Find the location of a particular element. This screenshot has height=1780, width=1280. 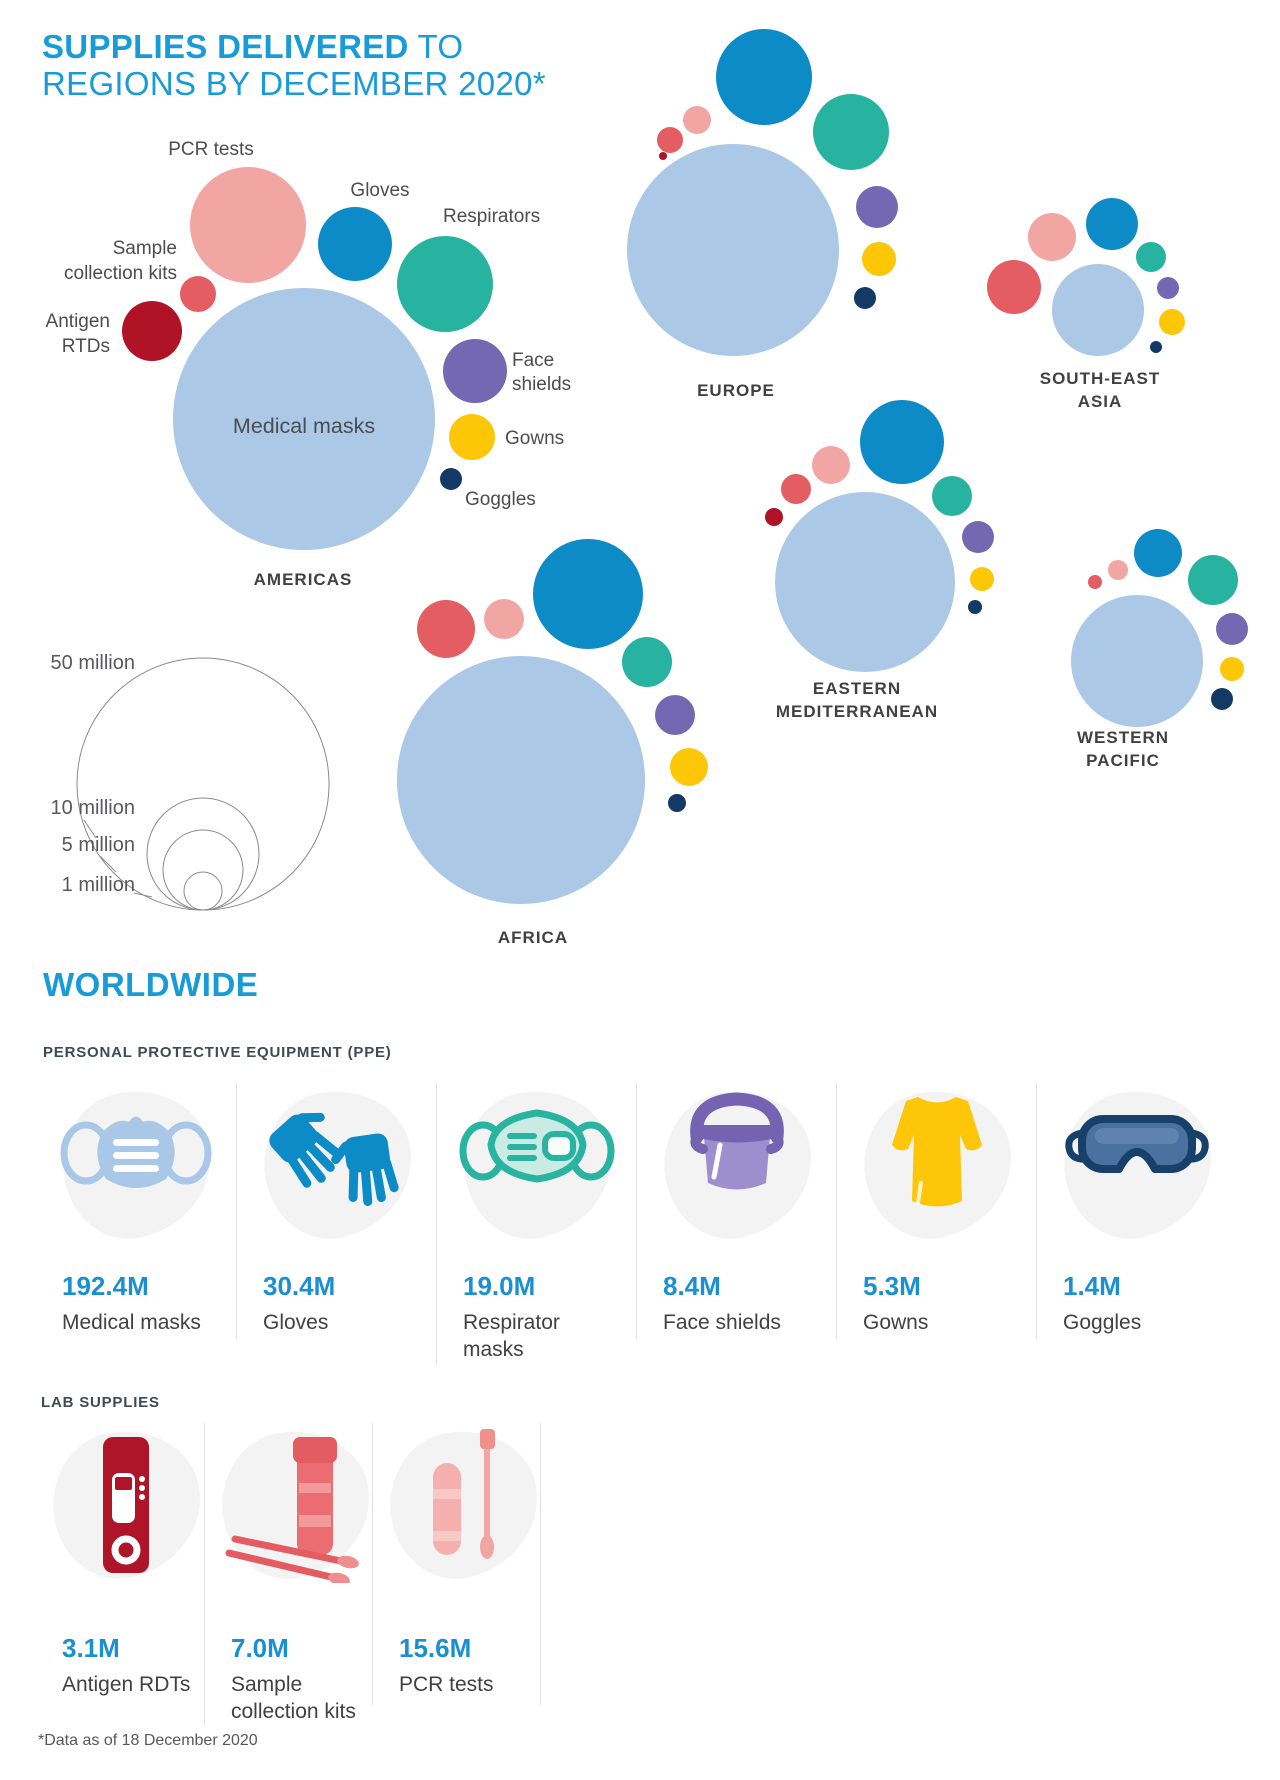

bubble-western-pacific-pcr-tests is located at coordinates (1118, 570).